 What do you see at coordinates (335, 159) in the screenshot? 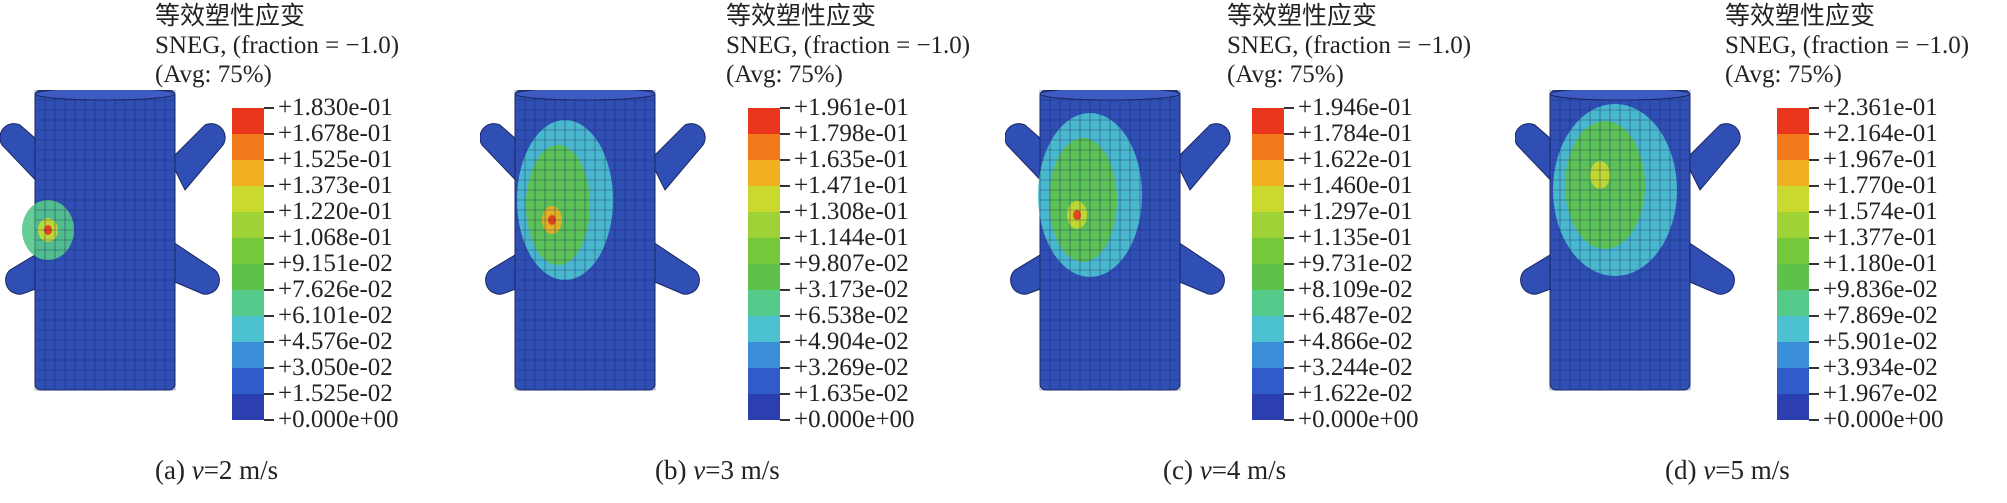
I see `scale-value-label: +1.525e-01` at bounding box center [335, 159].